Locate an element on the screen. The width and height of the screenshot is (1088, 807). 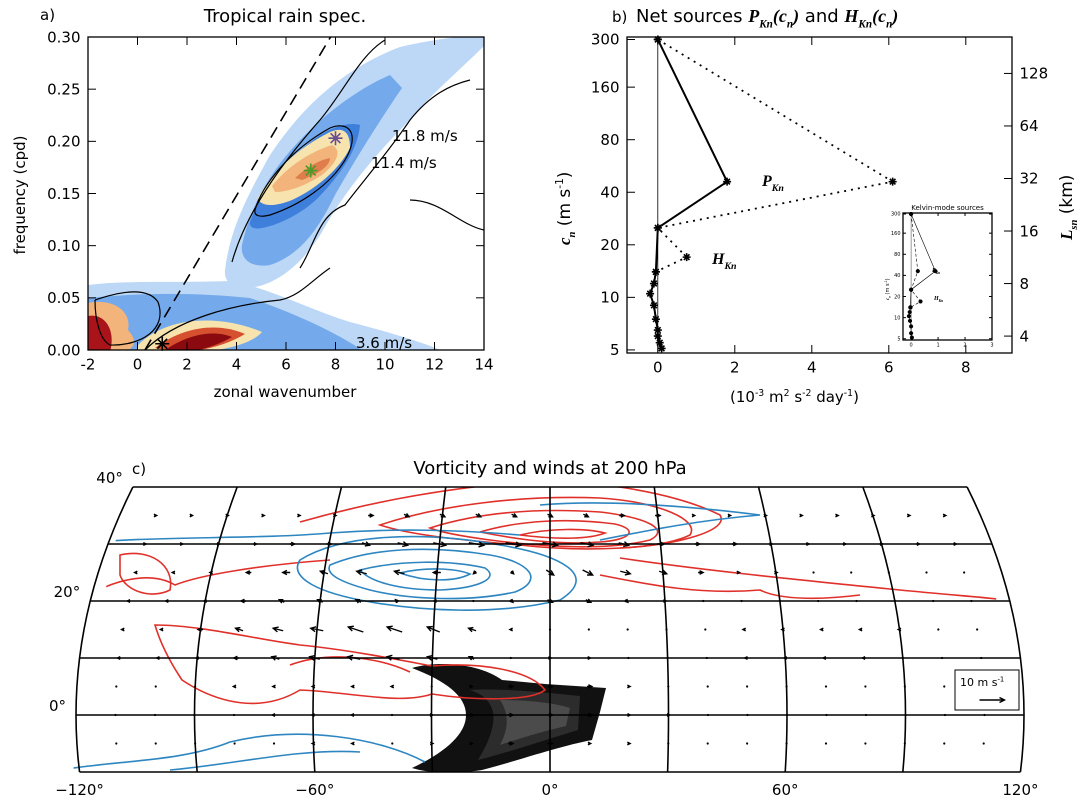
text-part: Net sources is located at coordinates (692, 16).